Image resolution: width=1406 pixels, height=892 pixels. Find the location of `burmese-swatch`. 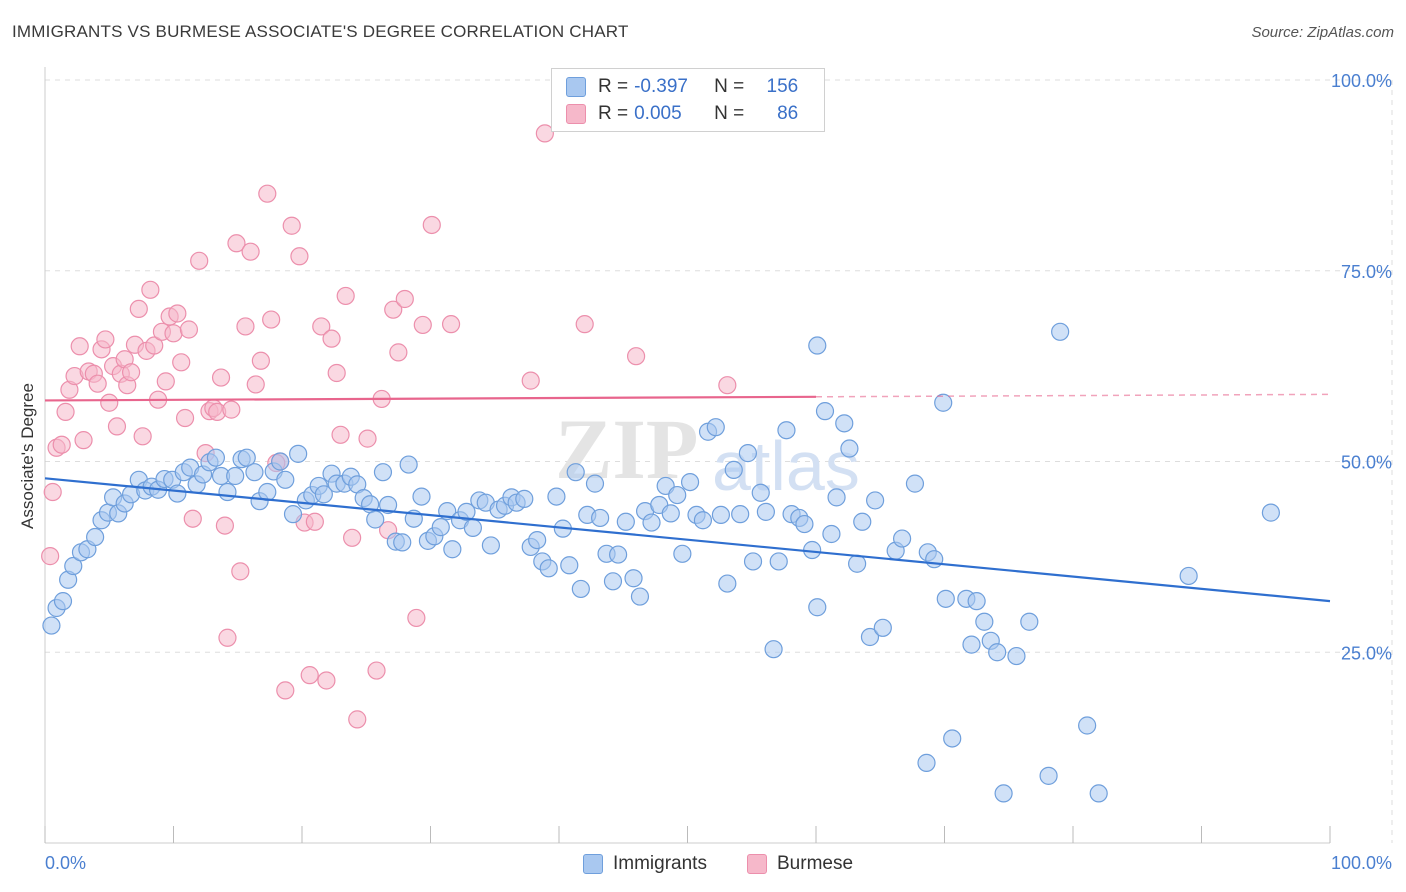

burmese-swatch is located at coordinates (576, 114).